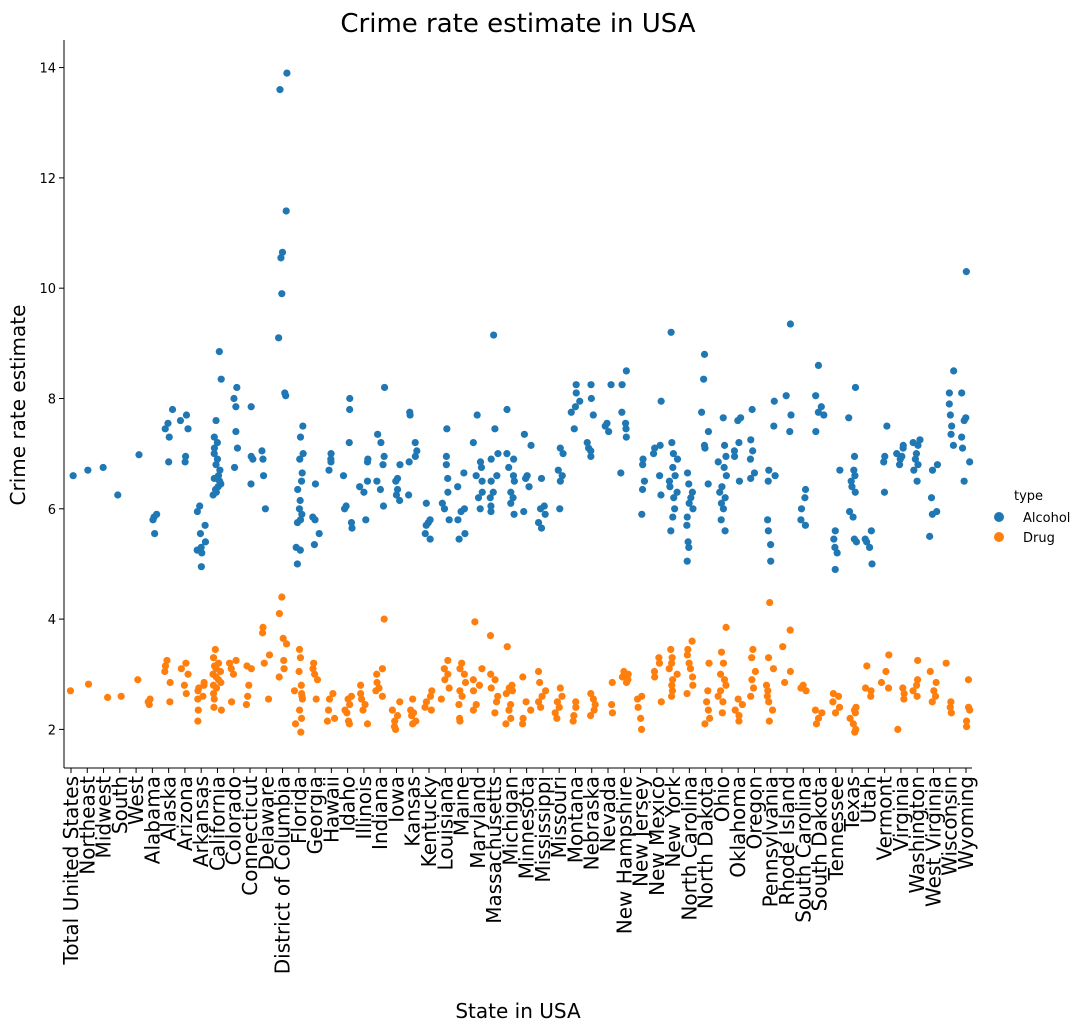 This screenshot has height=1033, width=1087. I want to click on x-tick-label: South Carolina, so click(803, 849).